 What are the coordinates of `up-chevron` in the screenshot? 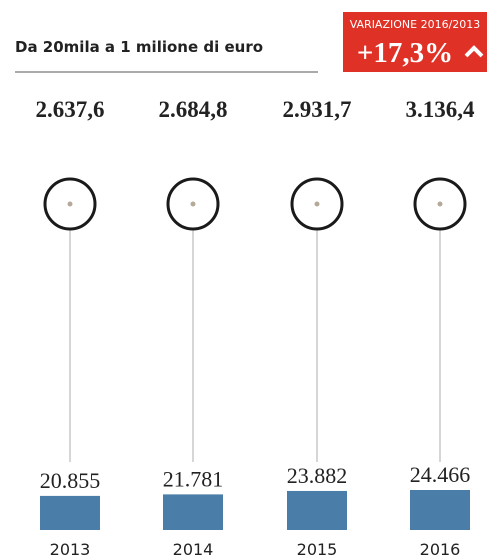 It's located at (474, 51).